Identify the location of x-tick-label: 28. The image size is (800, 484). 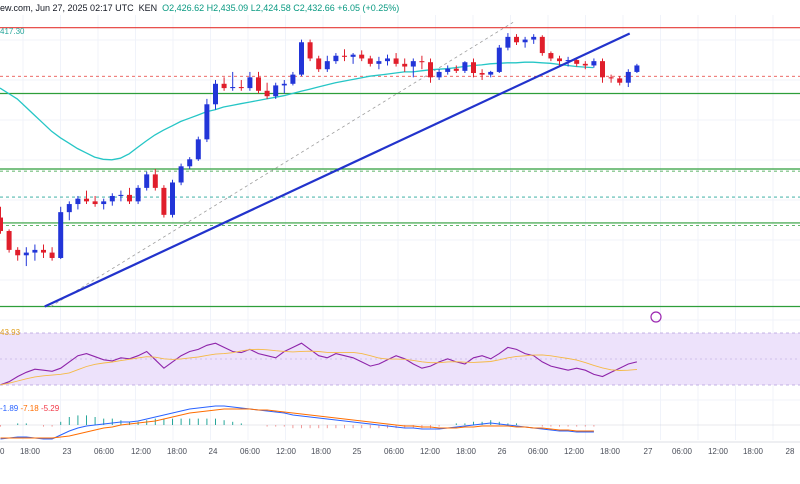
(790, 451).